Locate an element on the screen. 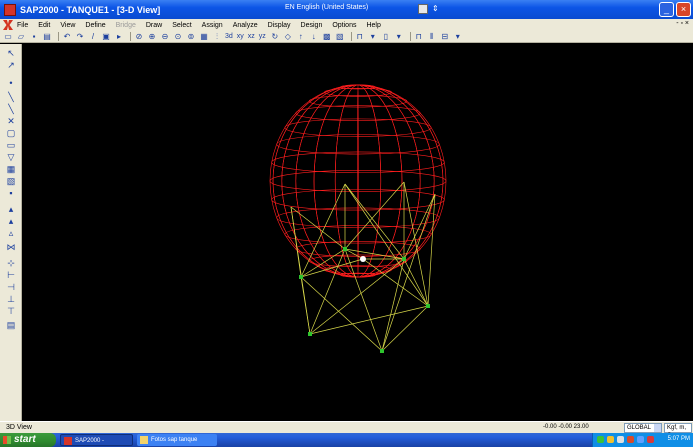 The width and height of the screenshot is (693, 447). quick-draw-frame-icon: ╲ is located at coordinates (11, 109).